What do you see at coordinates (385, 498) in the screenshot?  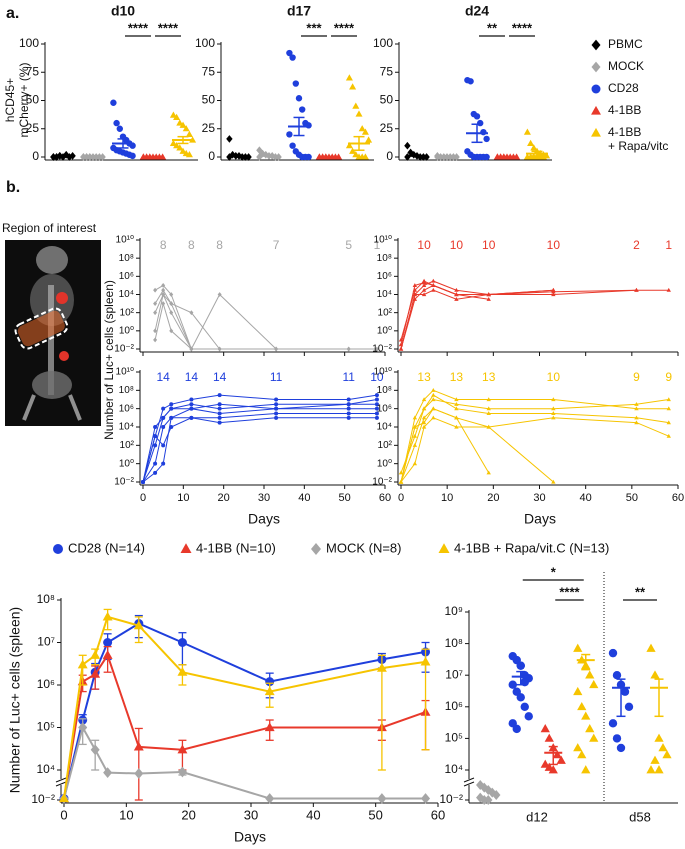 I see `x-tick-label: 60` at bounding box center [385, 498].